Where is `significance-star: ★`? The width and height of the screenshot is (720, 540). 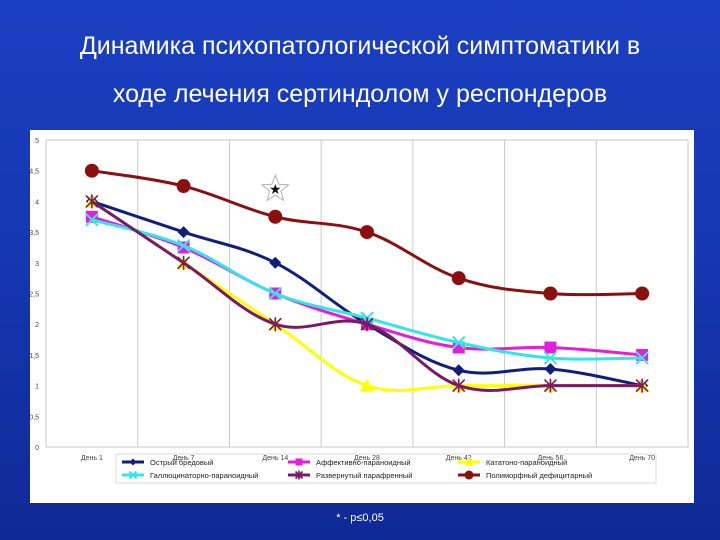
significance-star: ★ is located at coordinates (275, 190).